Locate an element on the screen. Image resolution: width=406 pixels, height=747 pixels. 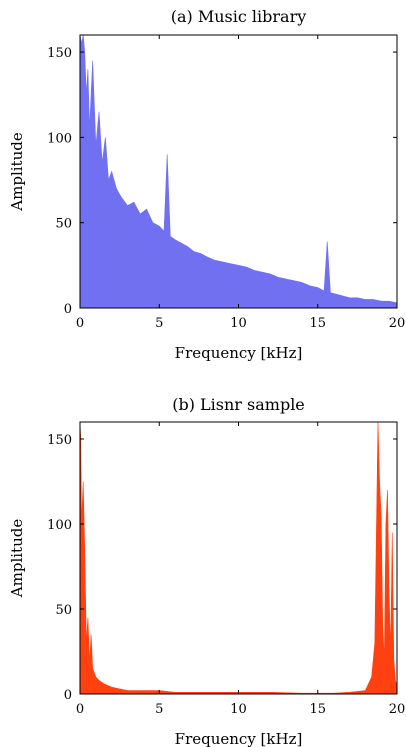
chart-title: (a) Music library is located at coordinates (239, 16).